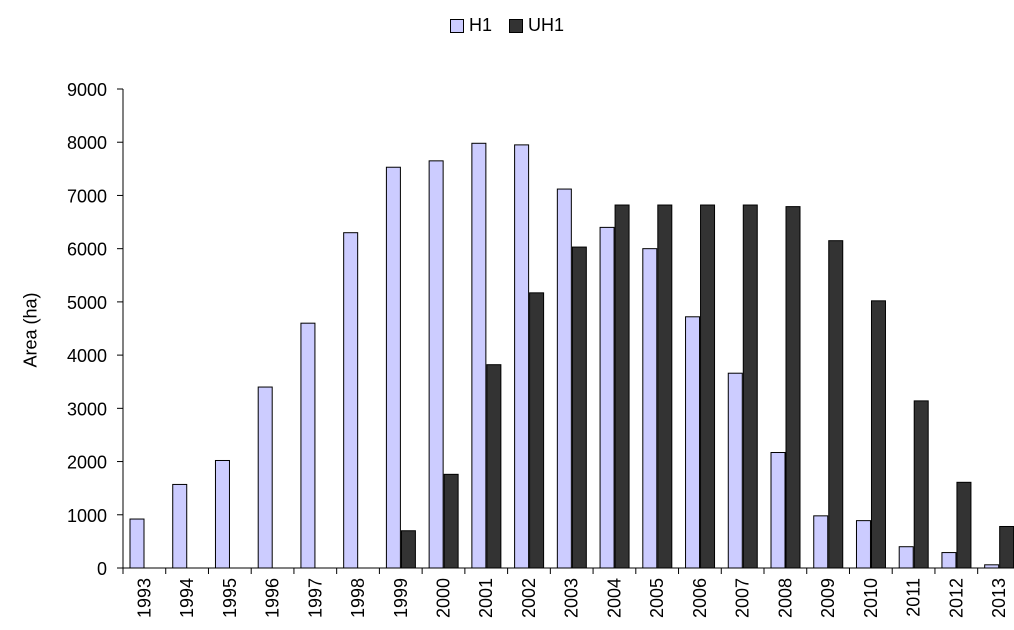 This screenshot has width=1014, height=630. I want to click on bar-uh1-2005, so click(665, 386).